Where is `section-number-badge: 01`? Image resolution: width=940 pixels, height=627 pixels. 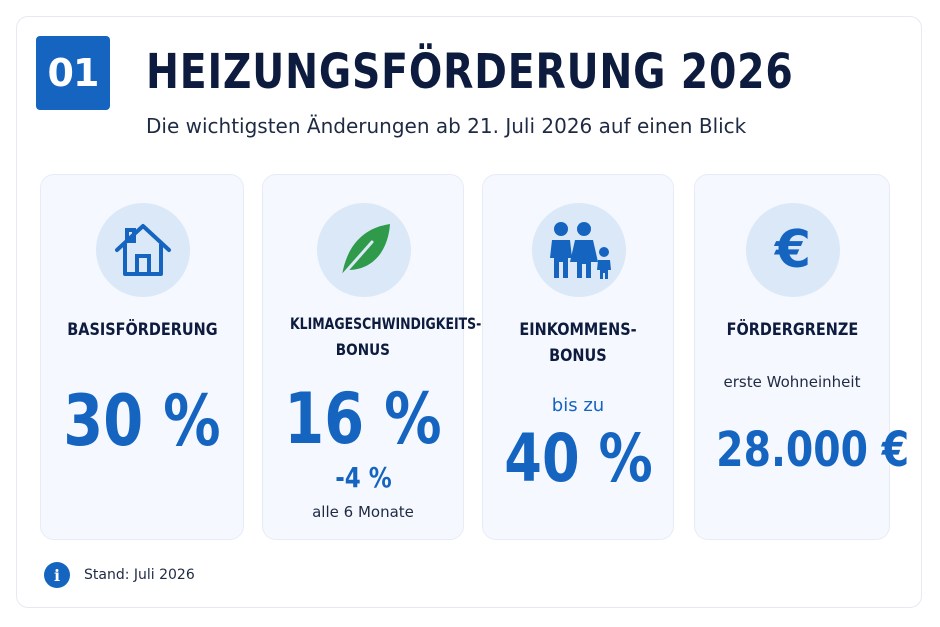 section-number-badge: 01 is located at coordinates (73, 73).